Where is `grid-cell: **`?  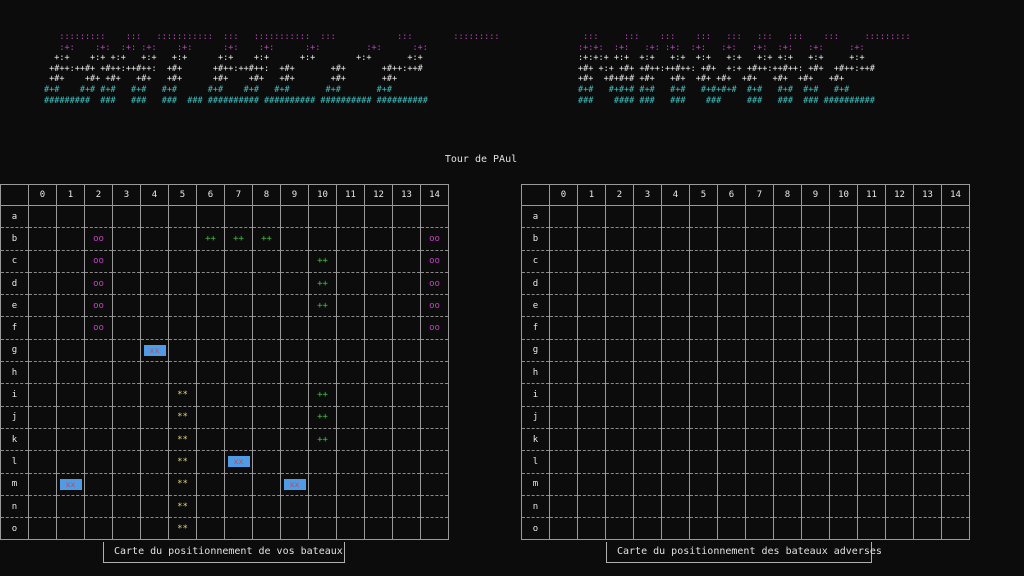 grid-cell: ** is located at coordinates (182, 529).